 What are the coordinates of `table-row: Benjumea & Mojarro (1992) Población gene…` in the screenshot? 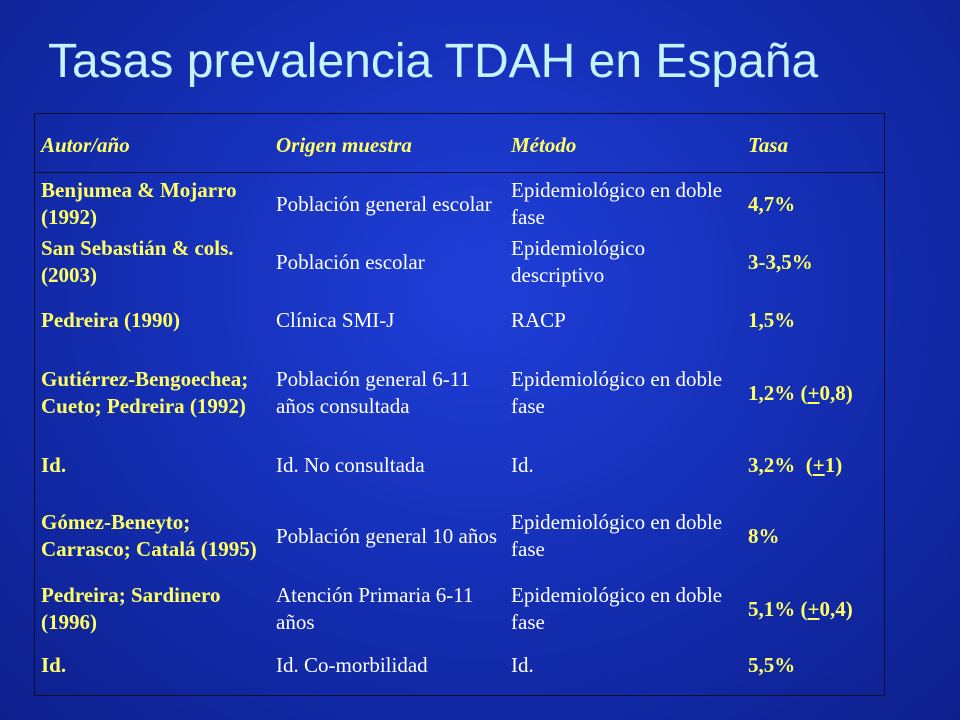 It's located at (480, 204).